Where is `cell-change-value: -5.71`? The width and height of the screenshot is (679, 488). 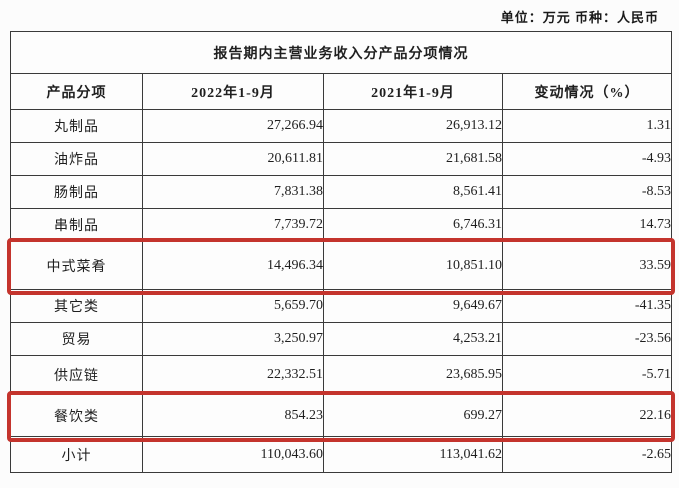 cell-change-value: -5.71 is located at coordinates (587, 375).